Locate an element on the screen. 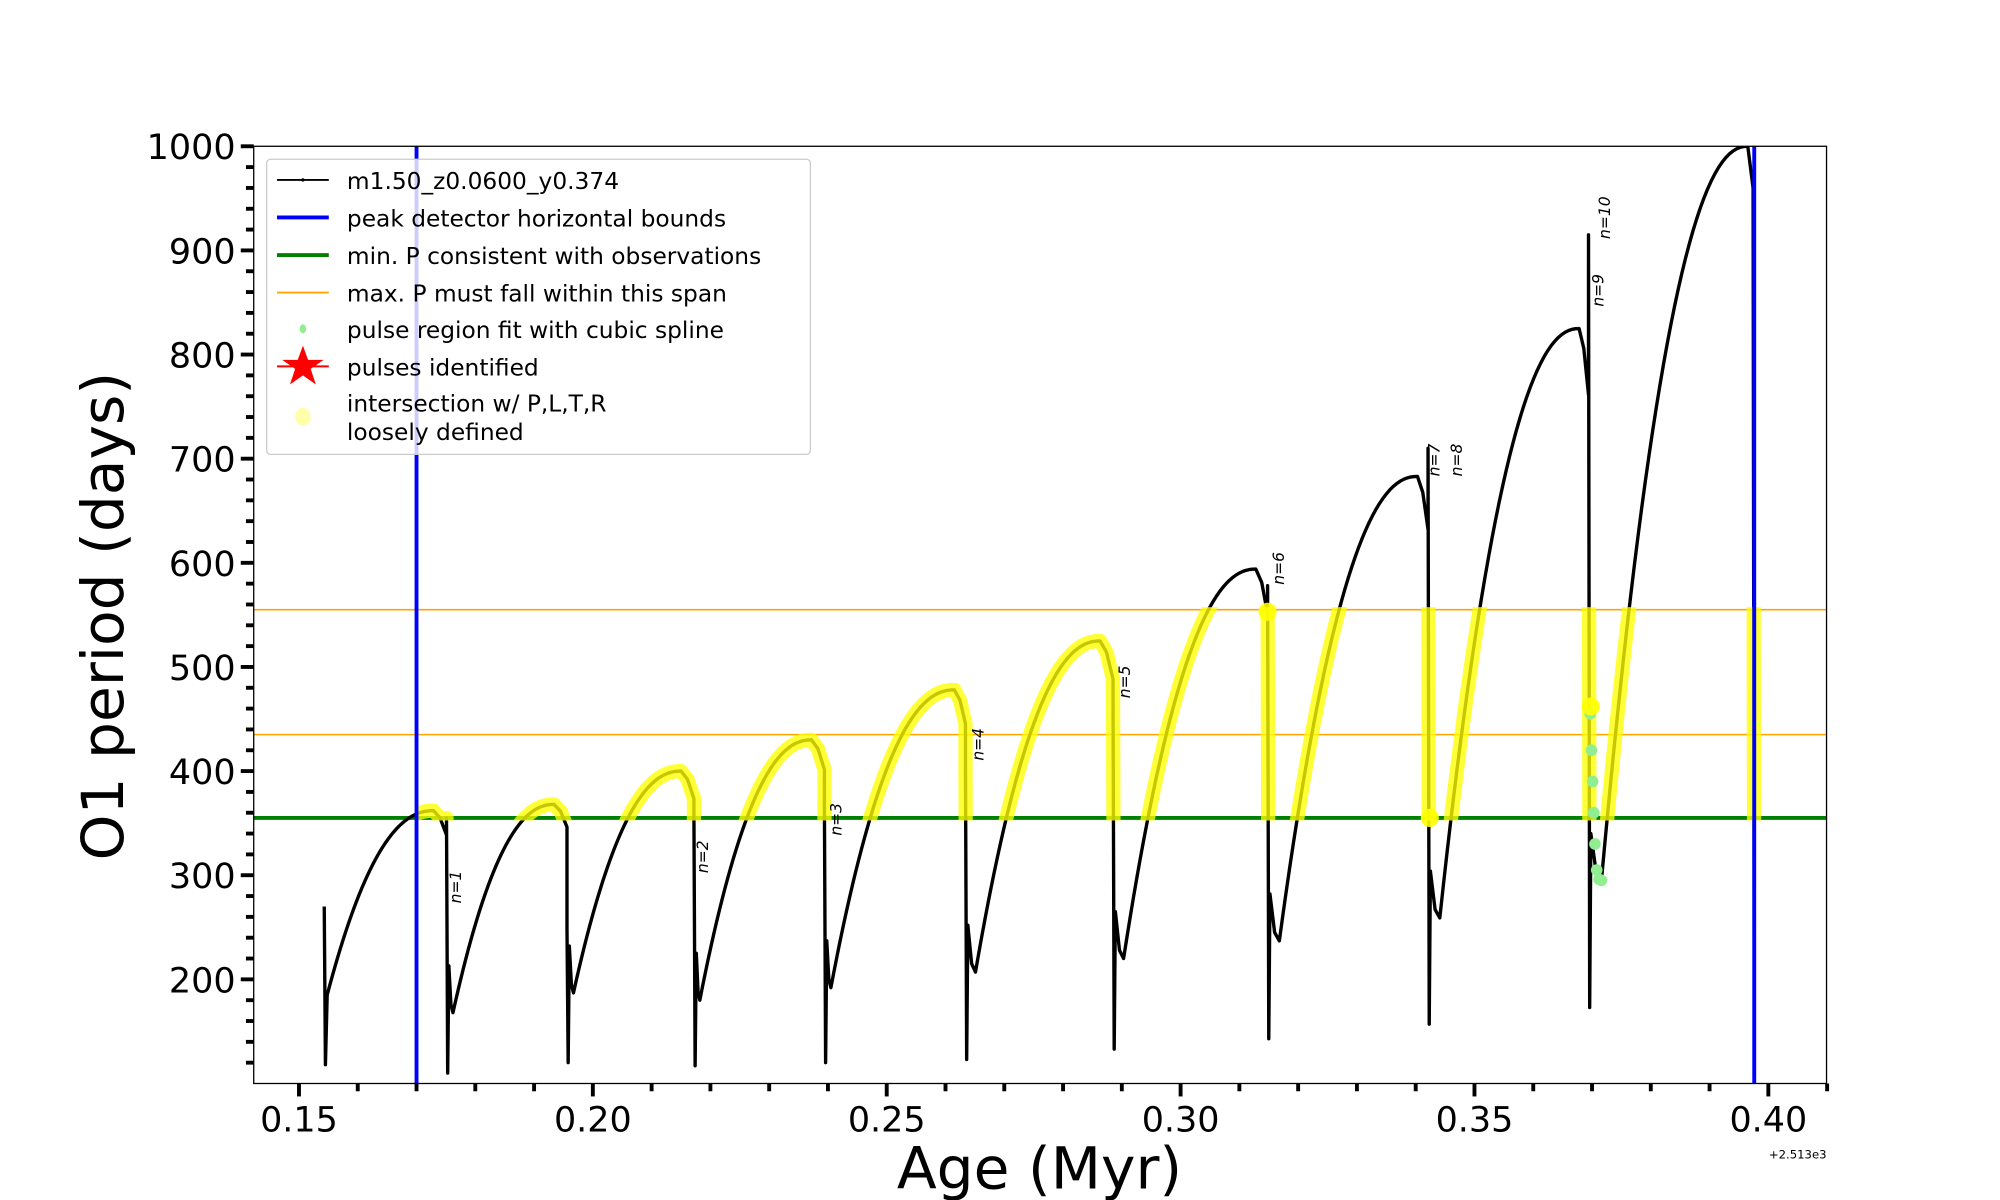 The height and width of the screenshot is (1200, 2000). intersection-overlay is located at coordinates (1089, 714).